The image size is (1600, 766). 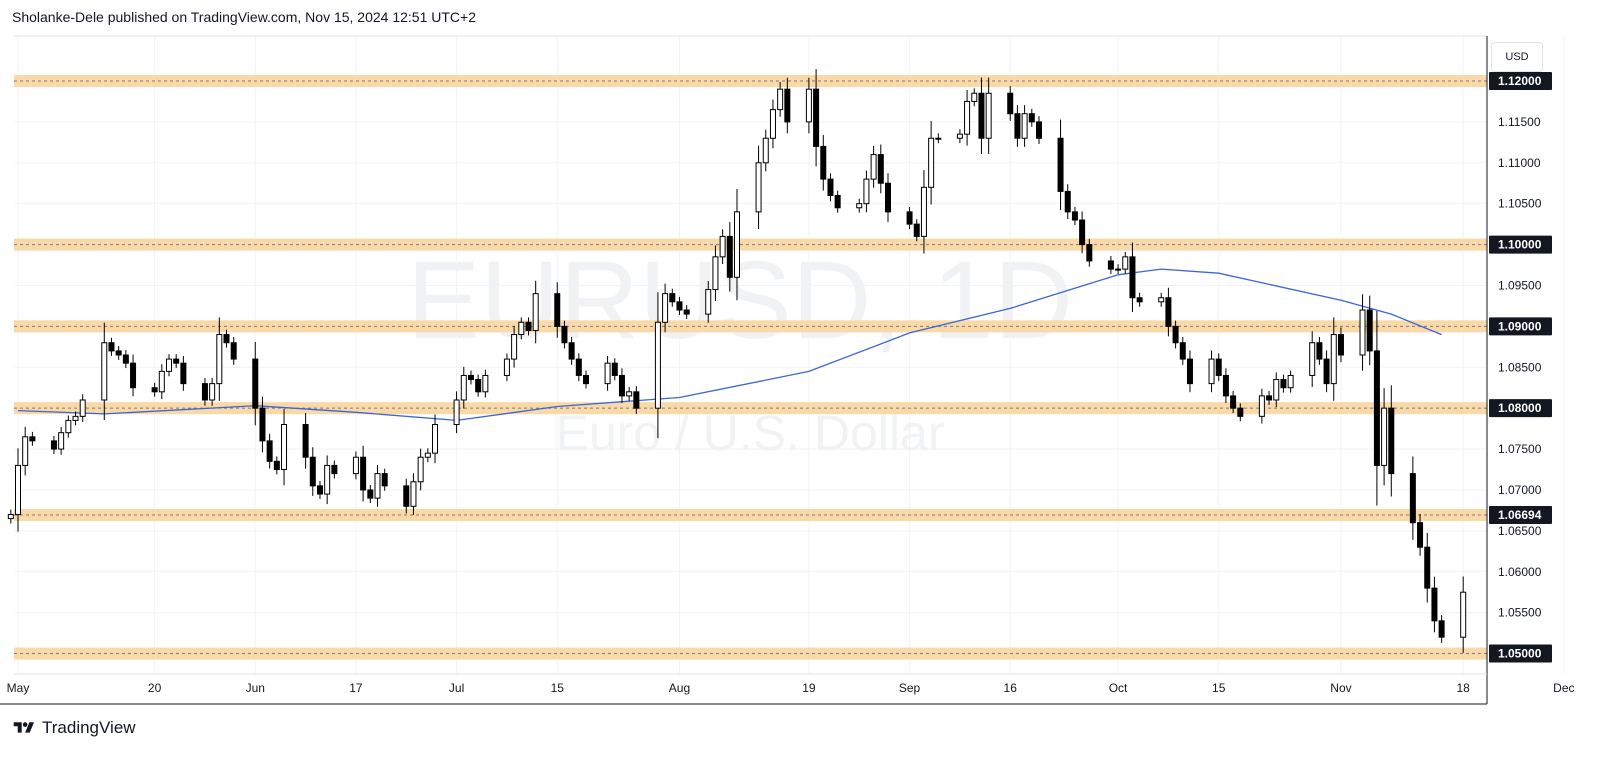 I want to click on time-axis: May 20 Jun 17 Jul 15 Aug 19 Sep 16 Oct 15 Nov 18 Dec, so click(x=791, y=688).